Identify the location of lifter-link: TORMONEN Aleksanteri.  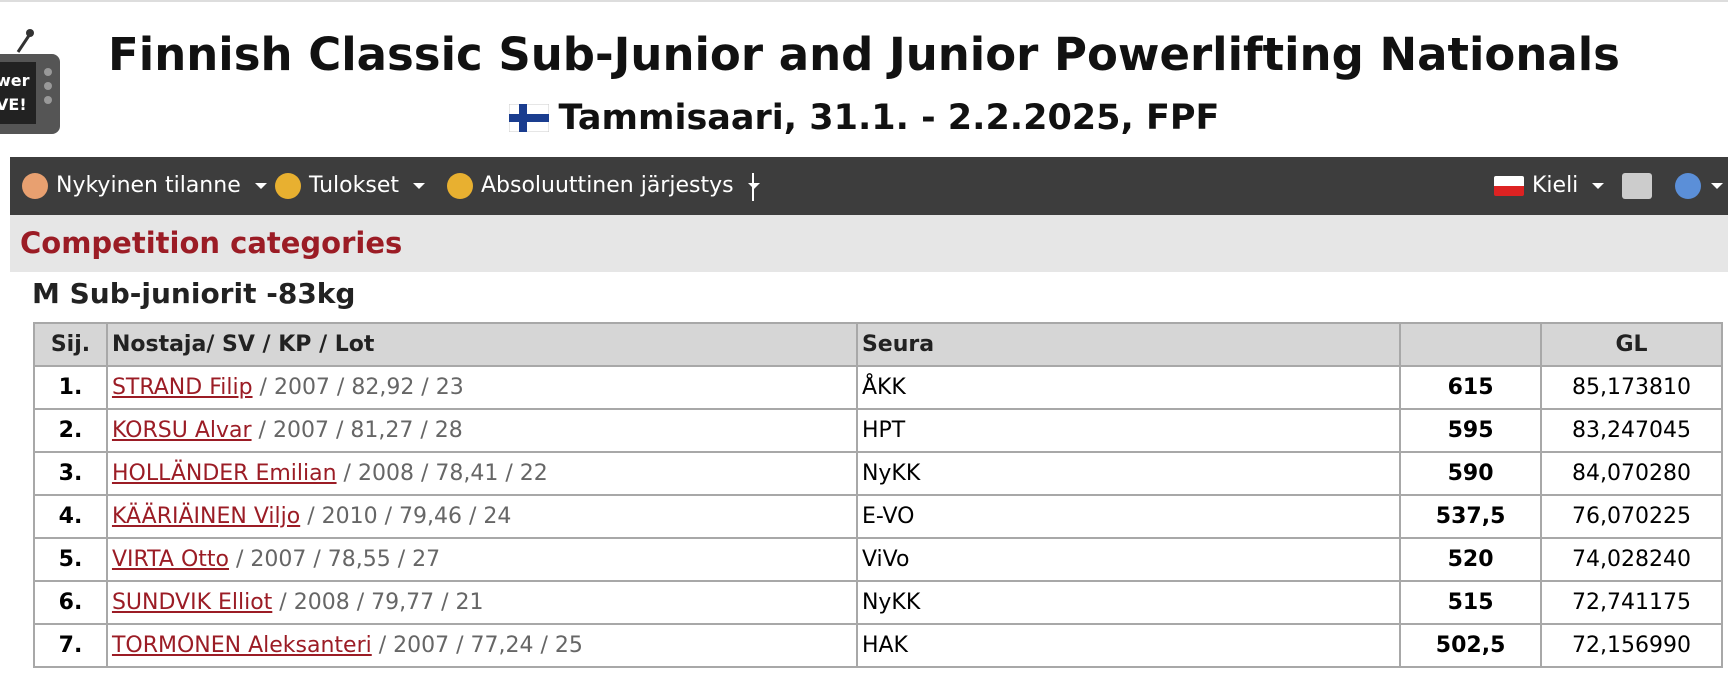
(241, 645).